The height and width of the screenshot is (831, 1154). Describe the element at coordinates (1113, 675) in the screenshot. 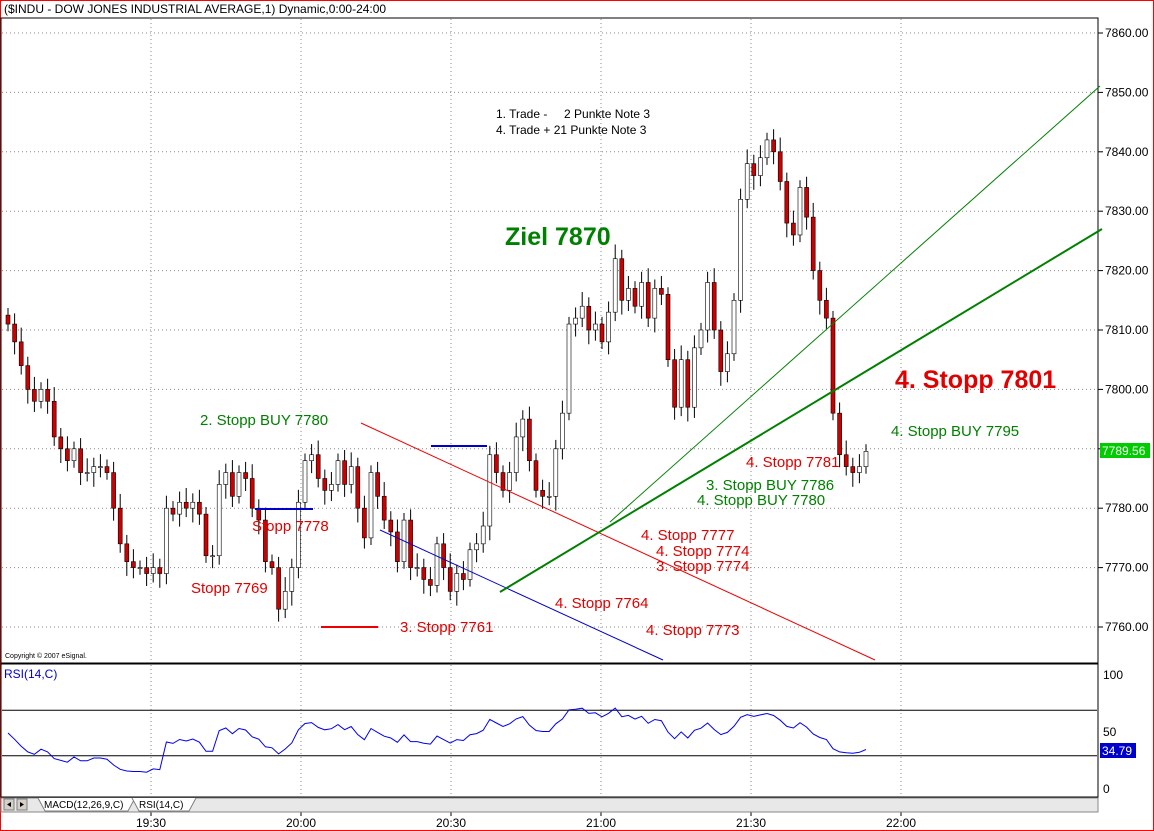

I see `rsi-tick-100: 100` at that location.